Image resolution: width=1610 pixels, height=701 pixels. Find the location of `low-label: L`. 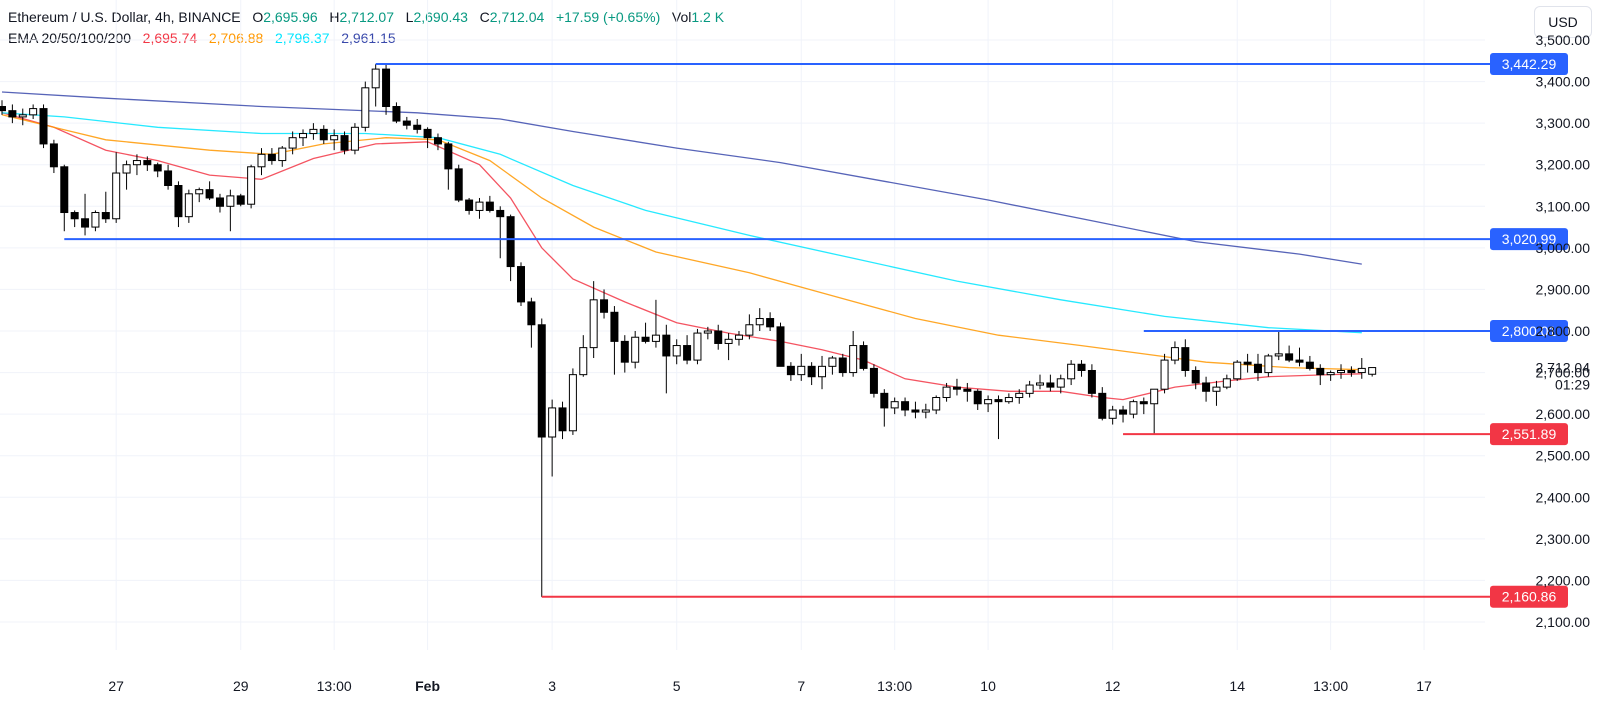

low-label: L is located at coordinates (409, 17).